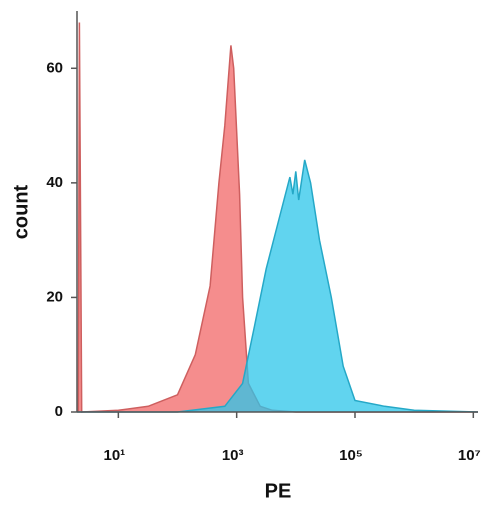  I want to click on x-tick-label: 10⁷, so click(469, 455).